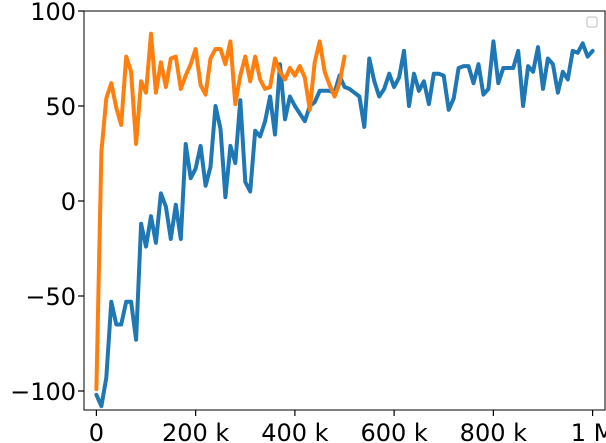  Describe the element at coordinates (53, 13) in the screenshot. I see `y-tick-label: 100` at that location.